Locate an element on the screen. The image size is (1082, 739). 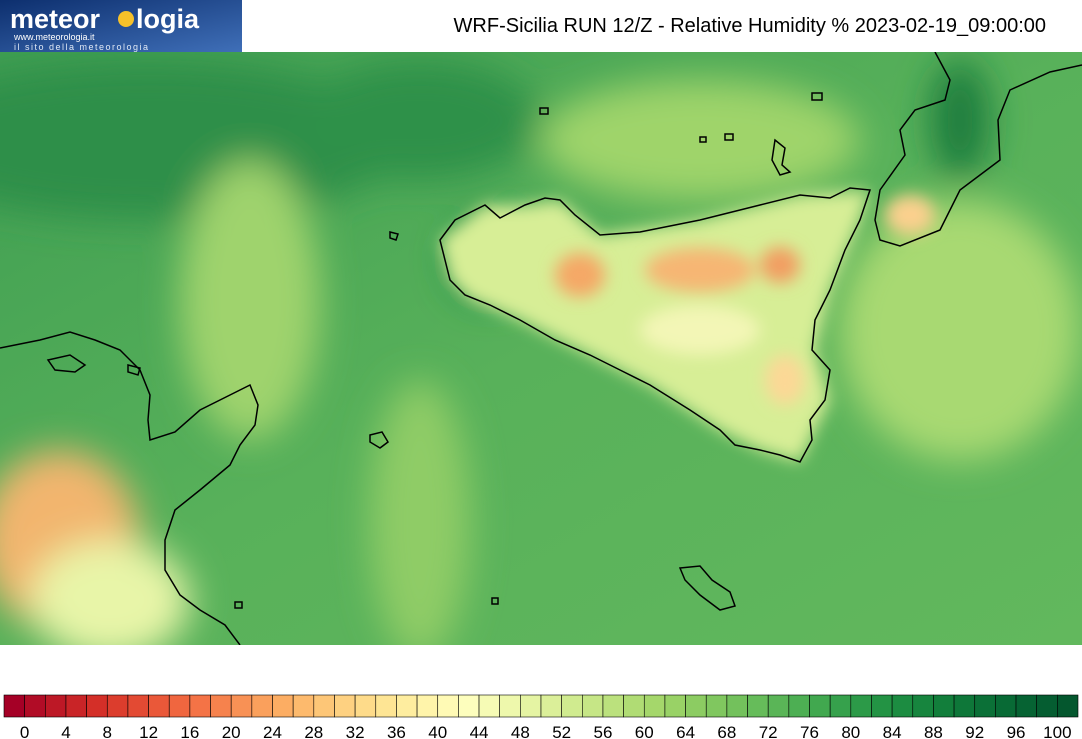
colorbar-tick-label: 68 is located at coordinates (726, 731).